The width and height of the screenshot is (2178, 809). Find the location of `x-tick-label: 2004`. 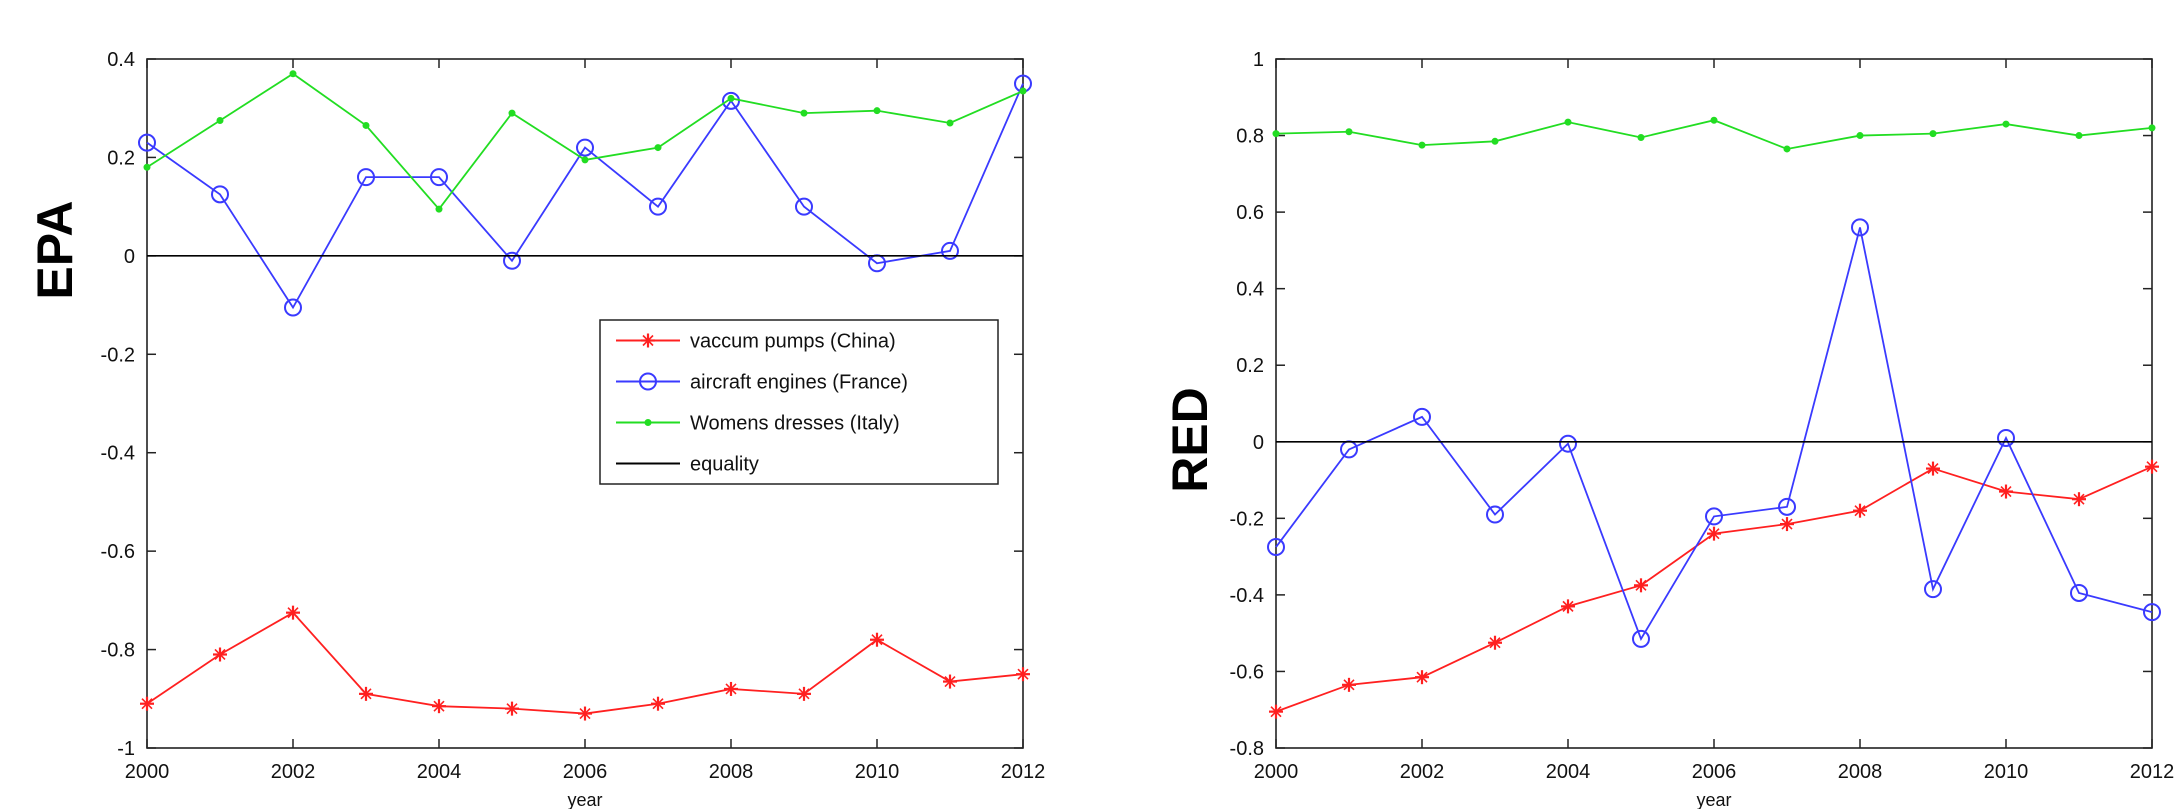

x-tick-label: 2004 is located at coordinates (1568, 772).